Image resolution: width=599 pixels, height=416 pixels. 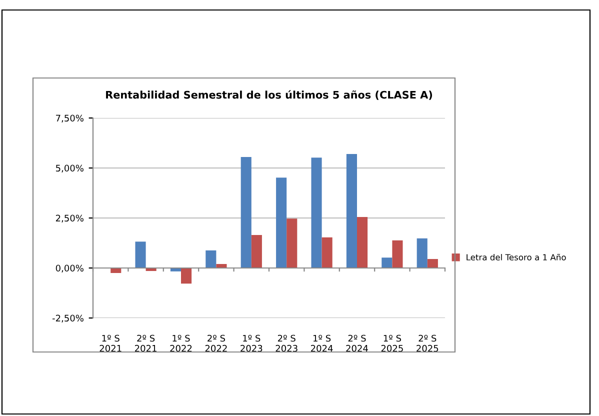 What do you see at coordinates (321, 343) in the screenshot?
I see `x-tick-label: 1º S 2024` at bounding box center [321, 343].